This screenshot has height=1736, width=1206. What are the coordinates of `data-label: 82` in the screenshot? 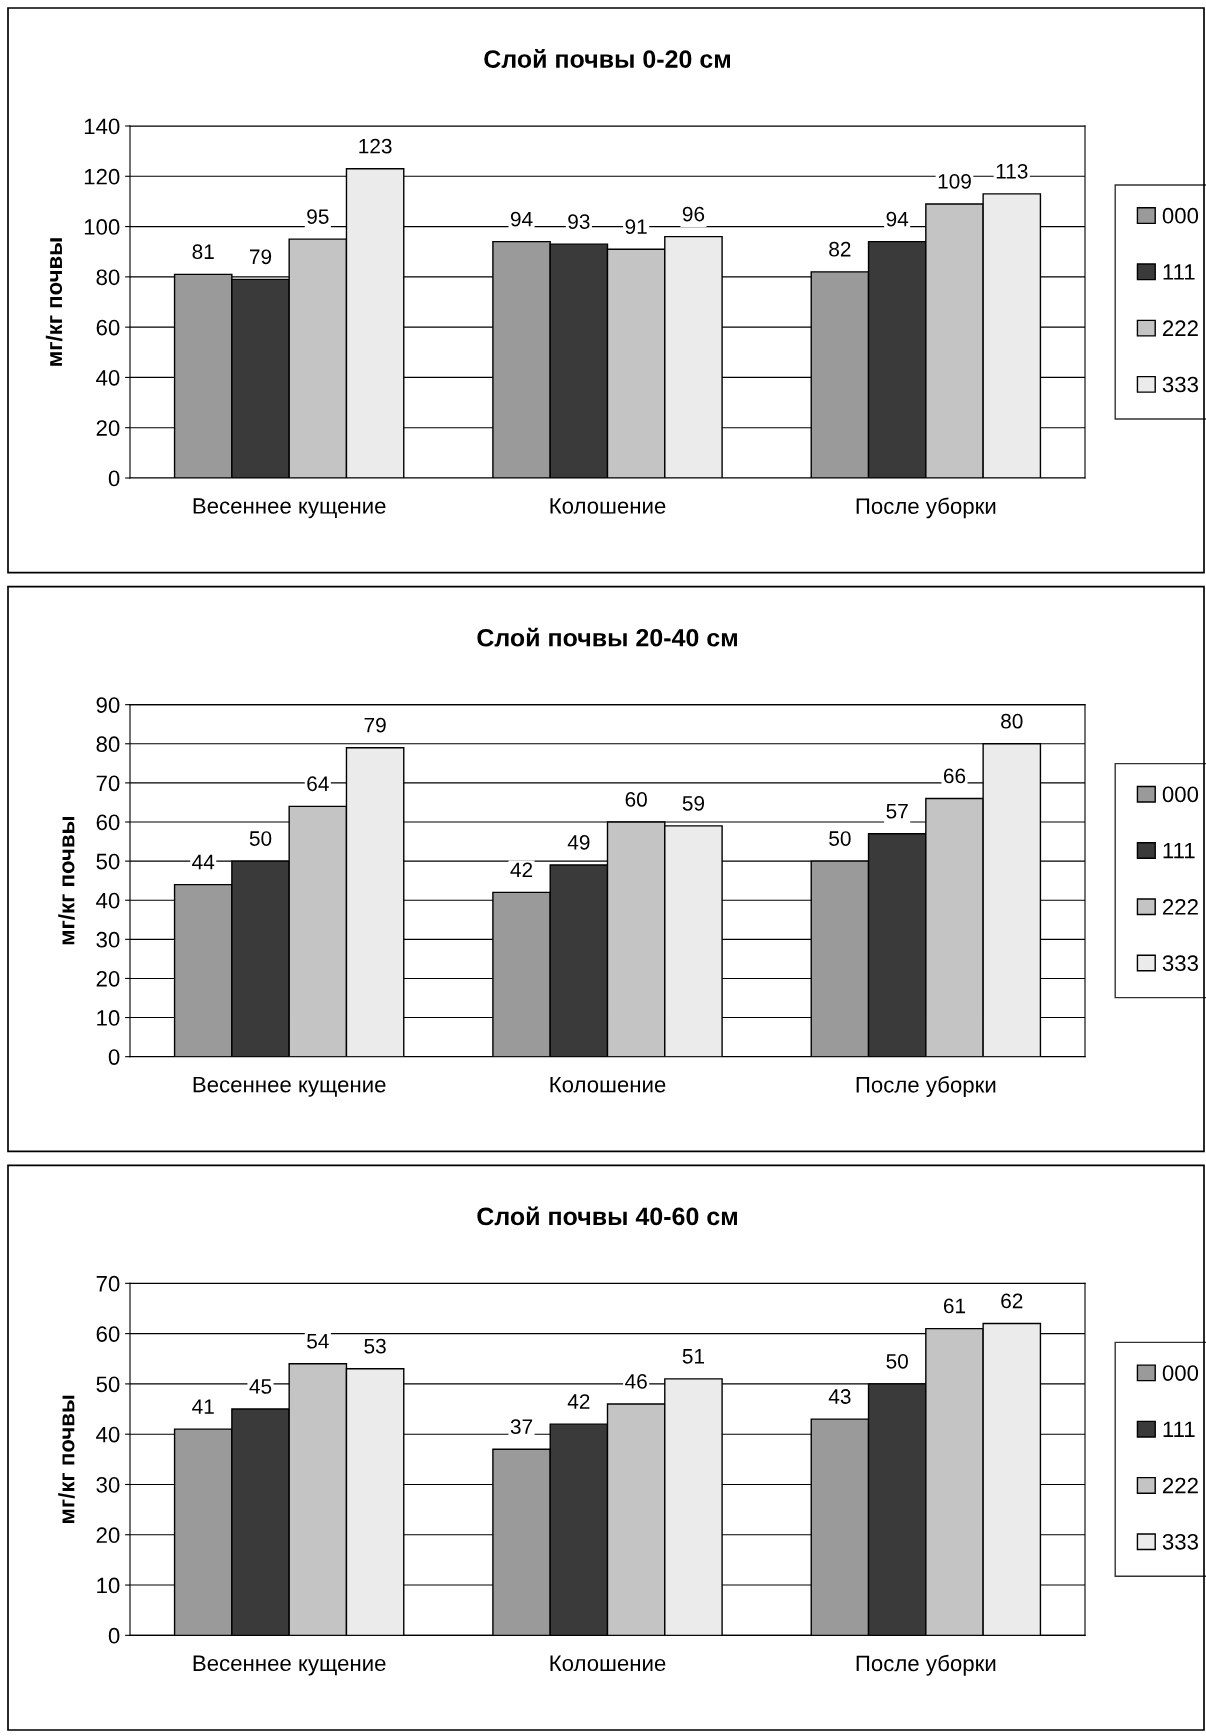 It's located at (840, 249).